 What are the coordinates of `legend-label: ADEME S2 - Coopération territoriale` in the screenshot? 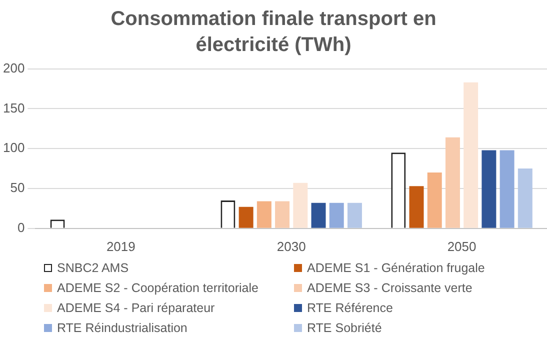 It's located at (157, 287).